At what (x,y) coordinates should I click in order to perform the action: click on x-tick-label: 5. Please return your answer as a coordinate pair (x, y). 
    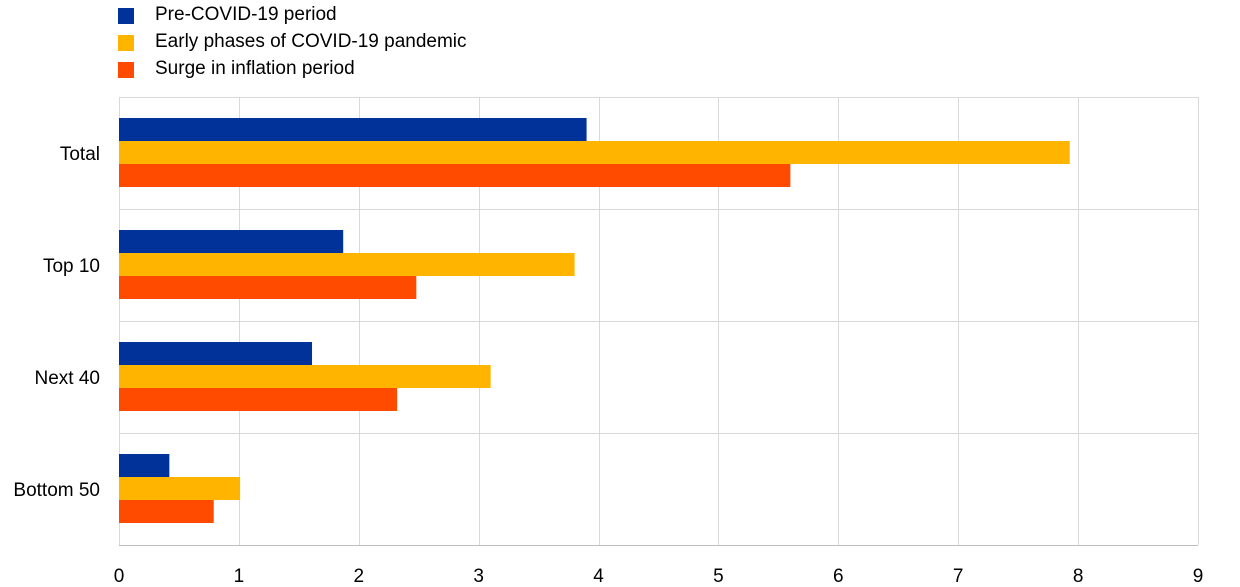
    Looking at the image, I should click on (718, 576).